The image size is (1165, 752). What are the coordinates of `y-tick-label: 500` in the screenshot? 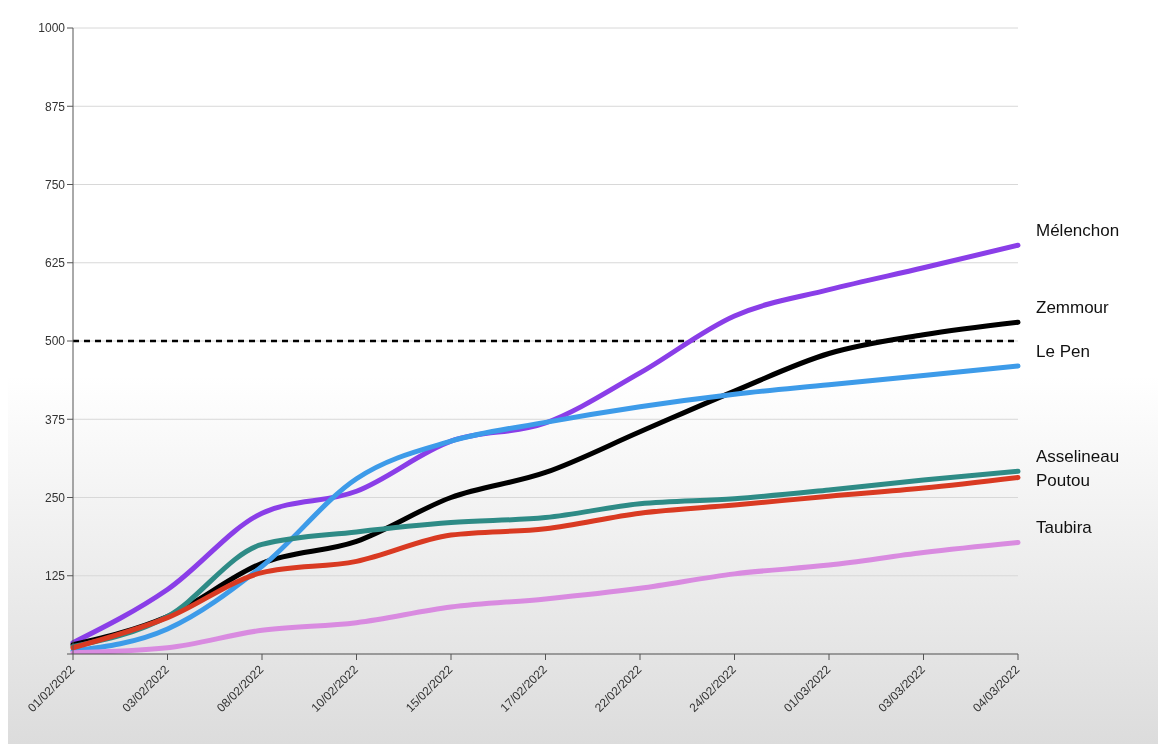 It's located at (55, 341).